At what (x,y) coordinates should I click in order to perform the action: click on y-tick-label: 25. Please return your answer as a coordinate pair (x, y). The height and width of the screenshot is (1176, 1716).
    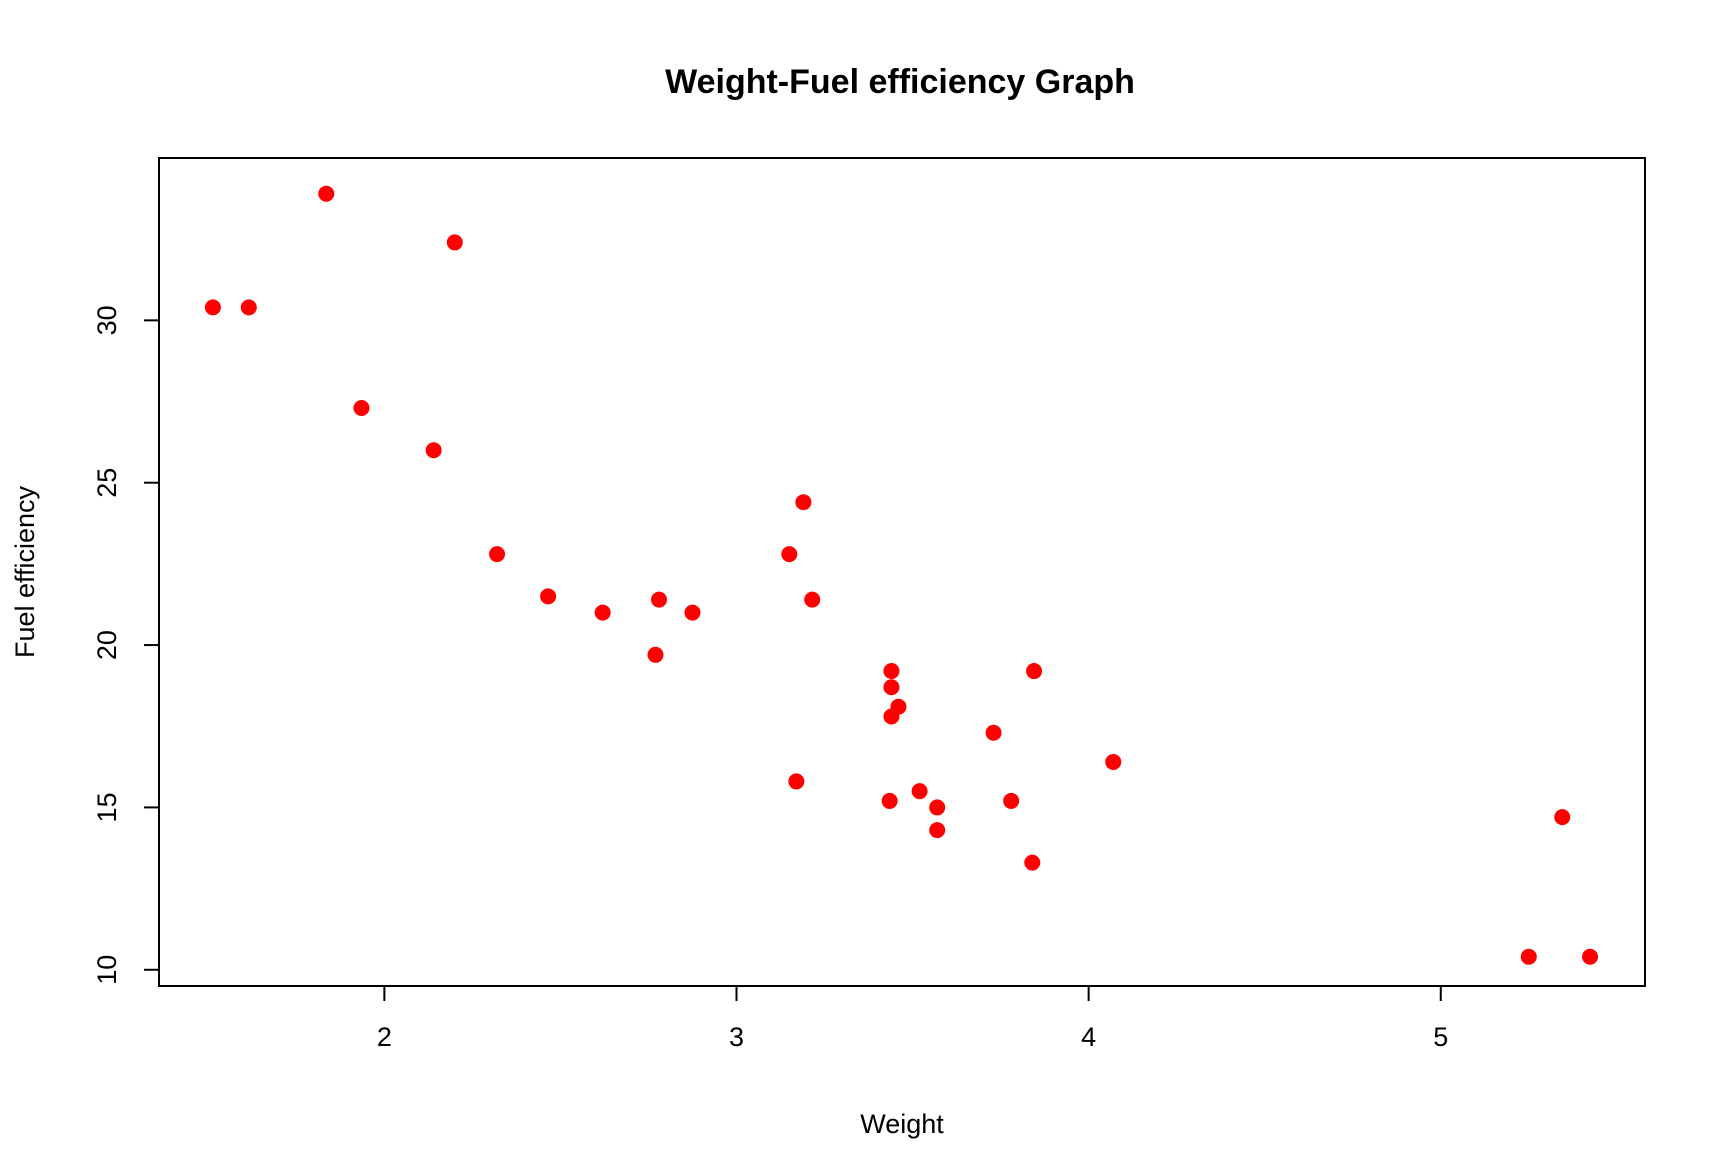
    Looking at the image, I should click on (107, 483).